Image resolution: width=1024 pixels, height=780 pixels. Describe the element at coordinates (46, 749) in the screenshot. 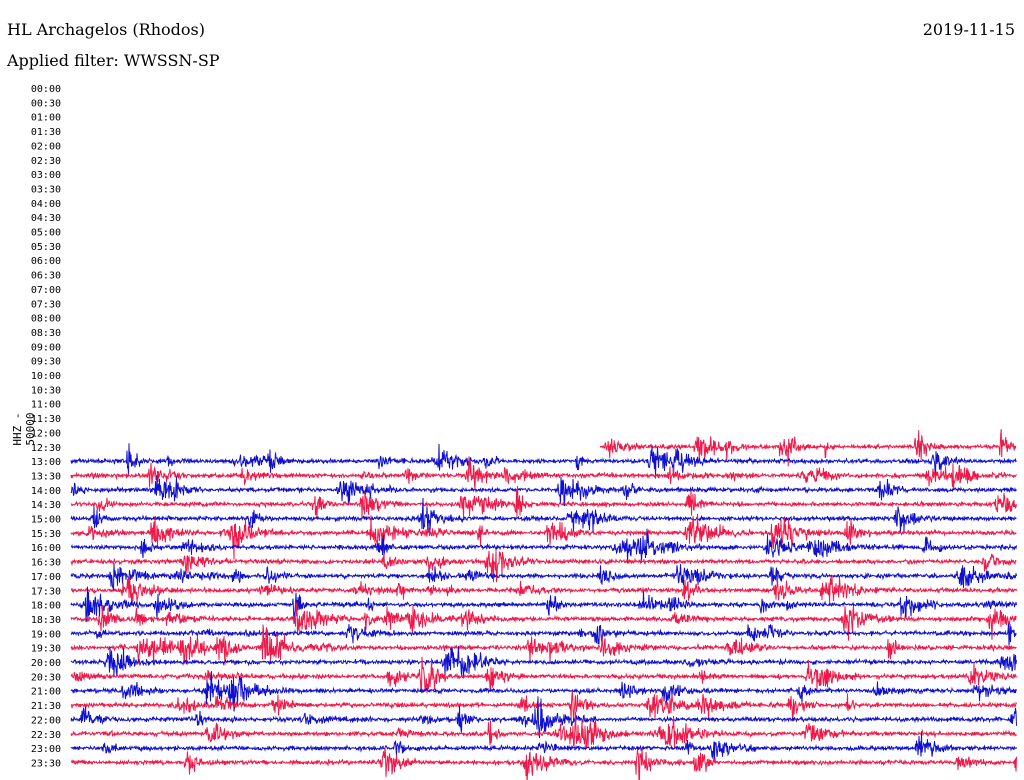

I see `time-label: 23:00` at that location.